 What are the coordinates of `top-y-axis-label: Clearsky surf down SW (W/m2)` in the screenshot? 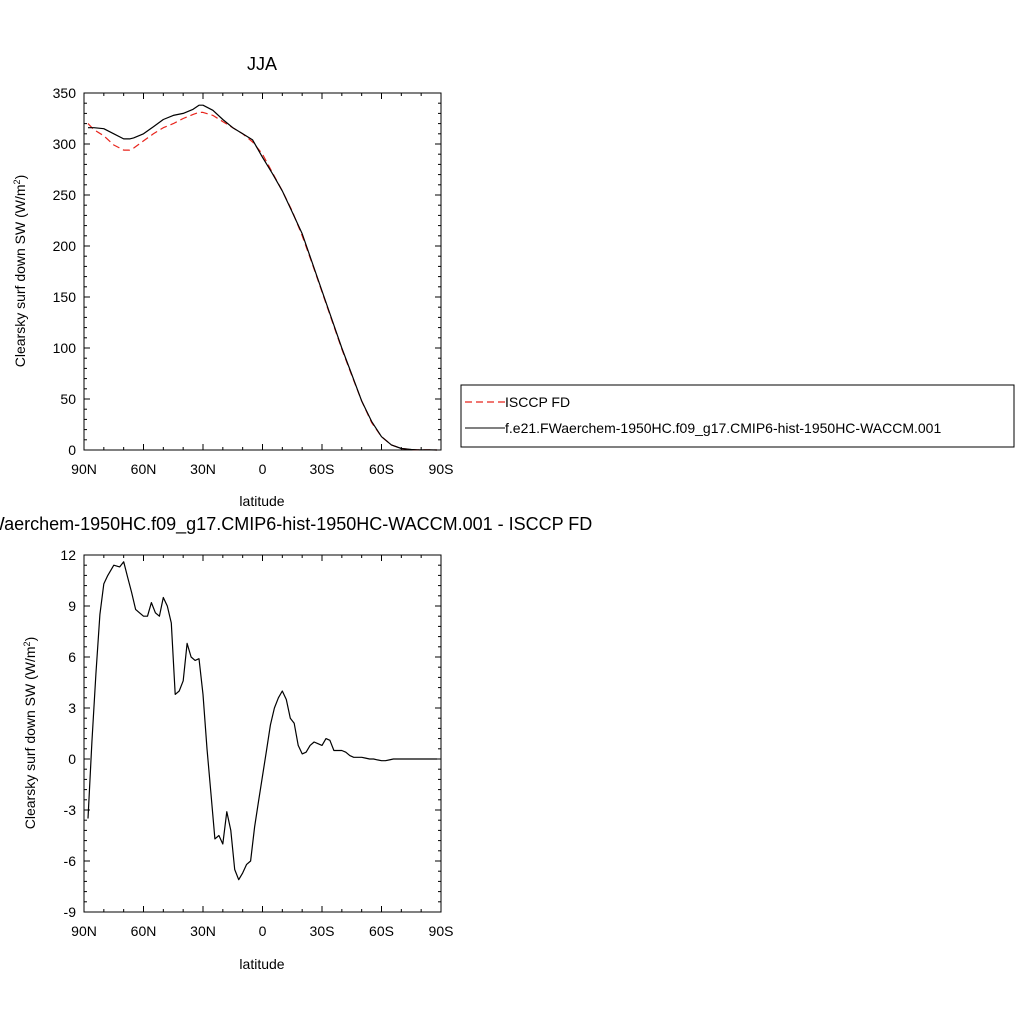 It's located at (20, 271).